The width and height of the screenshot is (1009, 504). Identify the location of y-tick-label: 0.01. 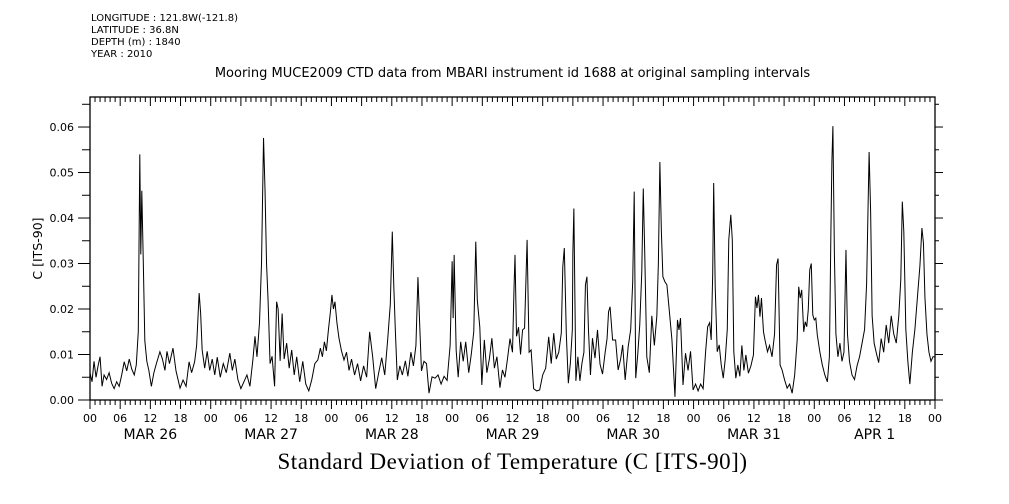
(62, 355).